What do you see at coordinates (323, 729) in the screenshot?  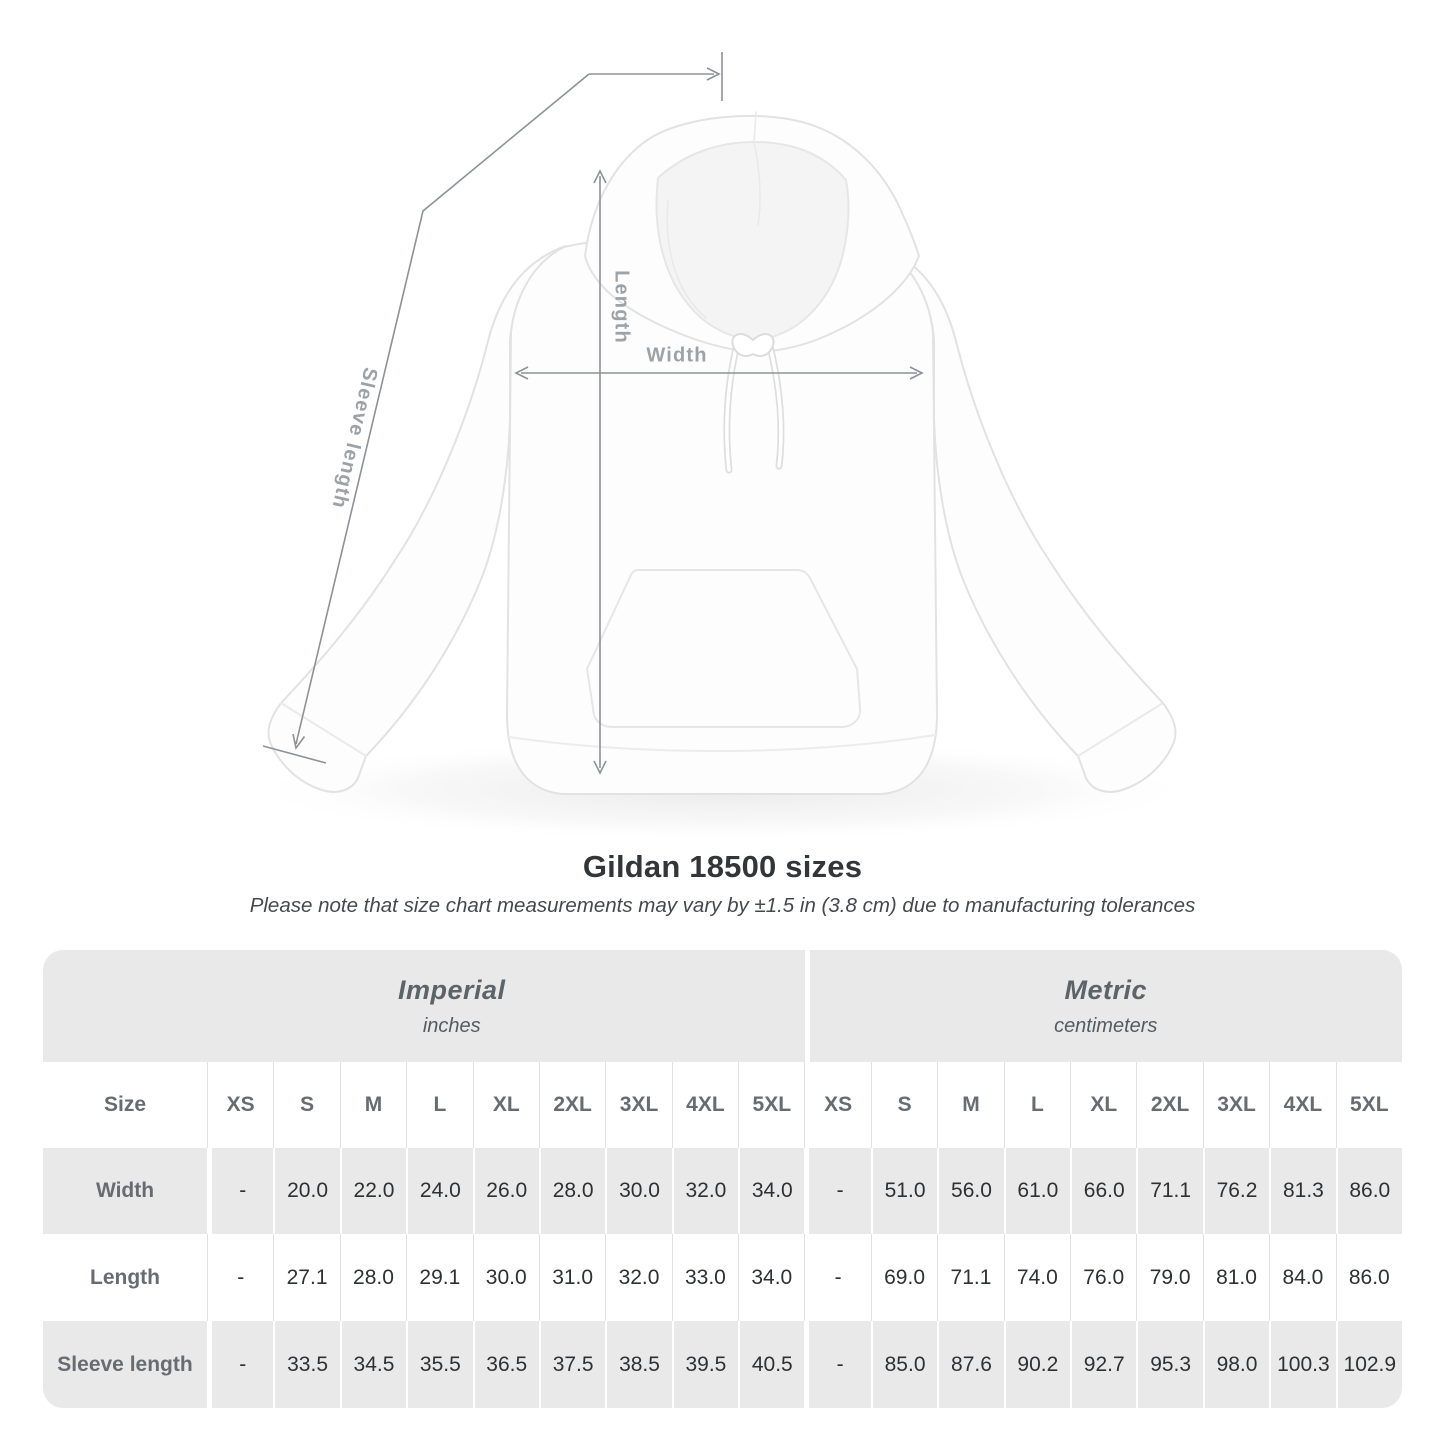 I see `left-cuff-seam` at bounding box center [323, 729].